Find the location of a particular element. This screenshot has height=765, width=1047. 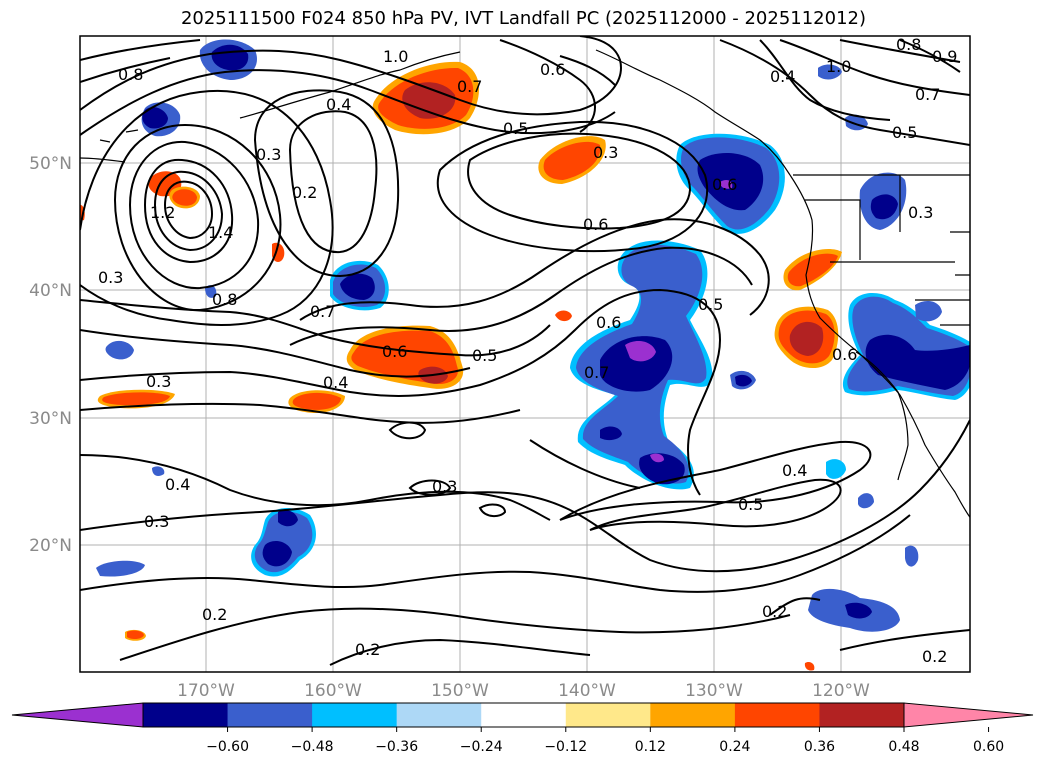

lon-label: 150°W is located at coordinates (460, 691).